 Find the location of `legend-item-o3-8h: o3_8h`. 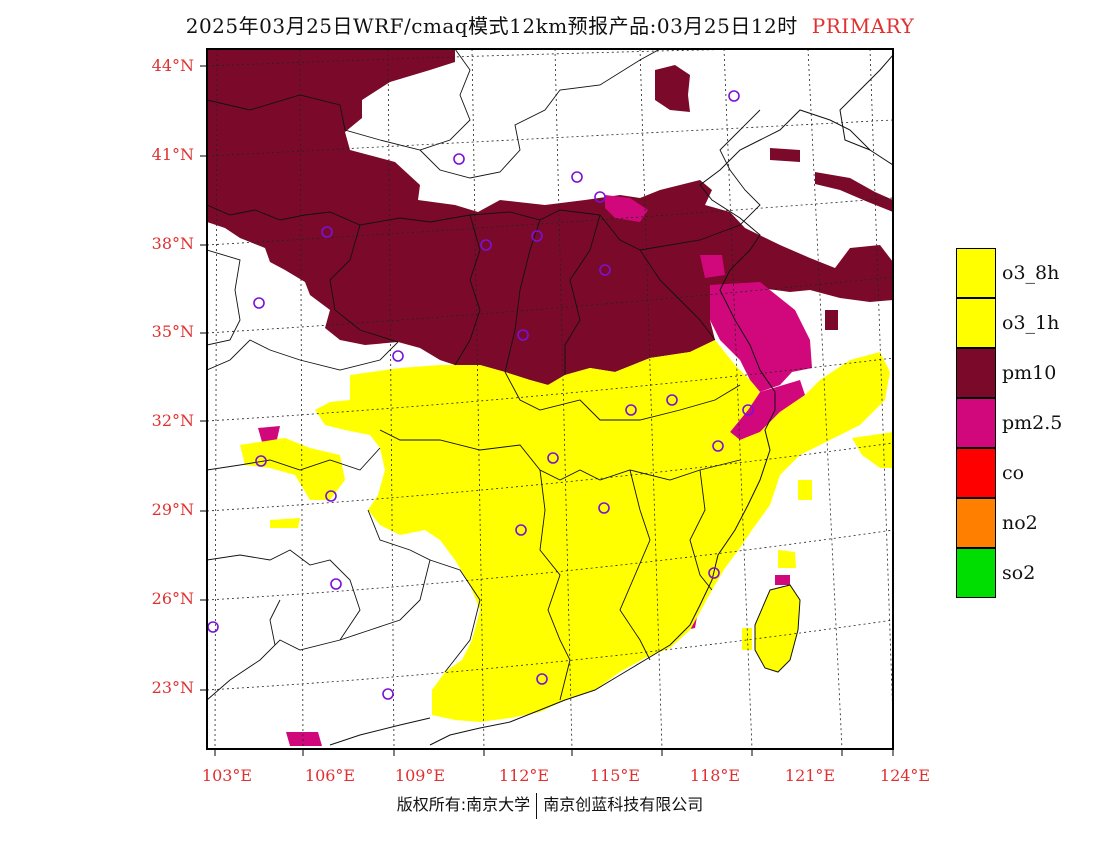

legend-item-o3-8h: o3_8h is located at coordinates (1007, 273).